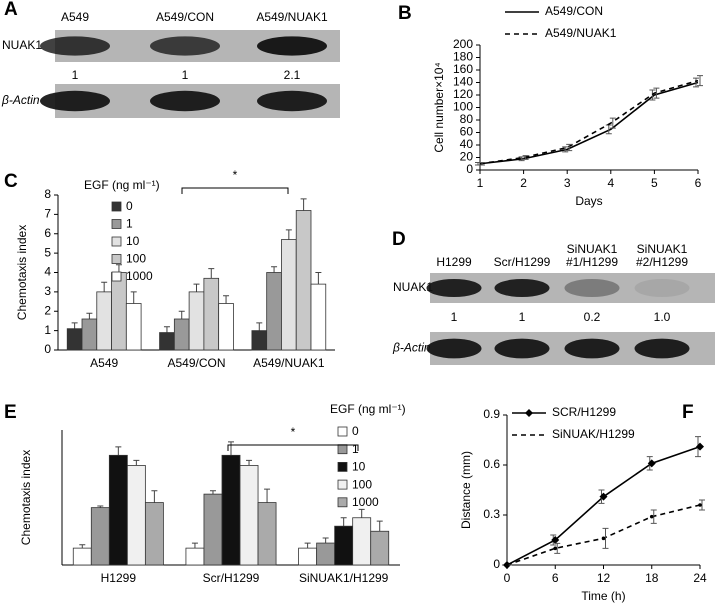 Image resolution: width=720 pixels, height=605 pixels. I want to click on y-tick-label: 140, so click(463, 82).